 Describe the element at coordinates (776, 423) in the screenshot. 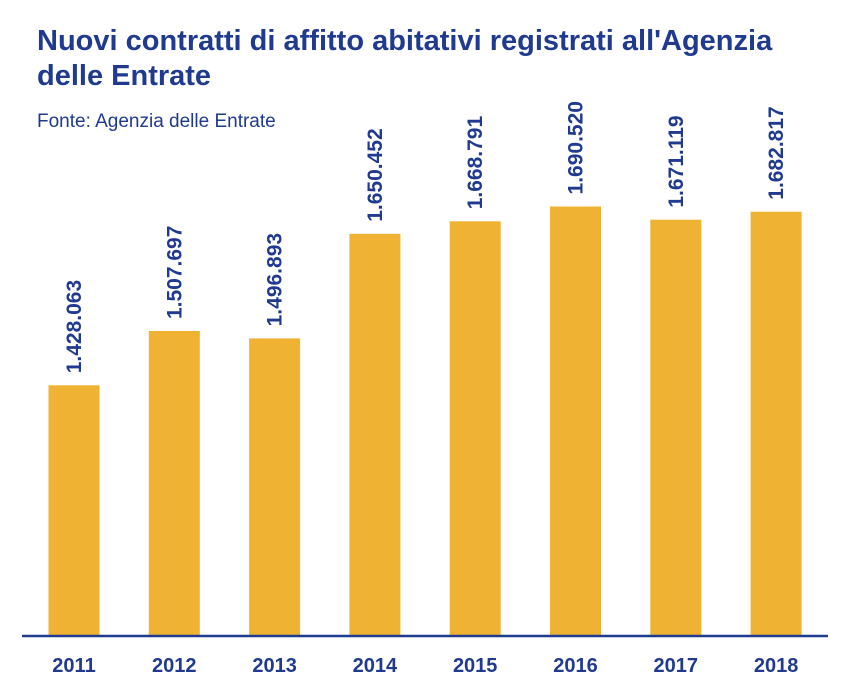

I see `bar-2018` at that location.